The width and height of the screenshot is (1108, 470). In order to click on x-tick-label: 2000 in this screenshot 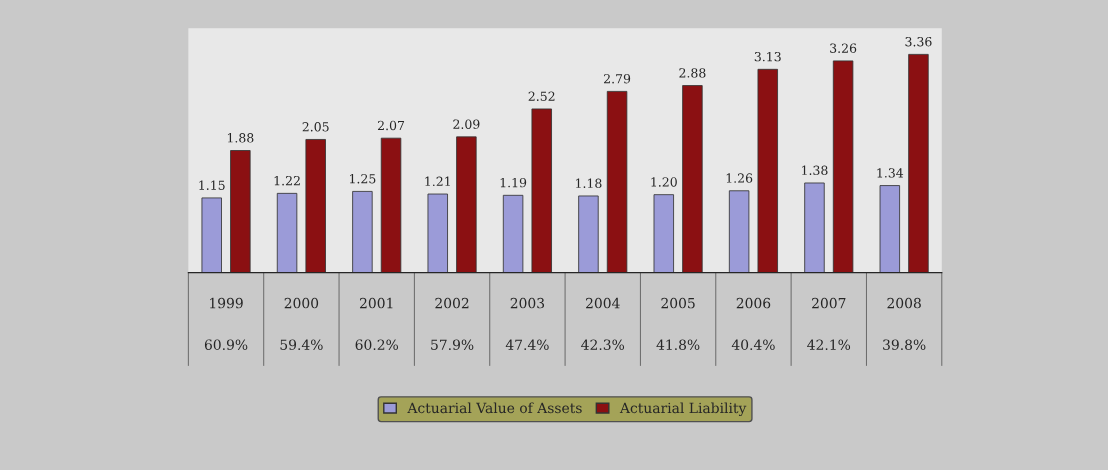, I will do `click(301, 303)`.